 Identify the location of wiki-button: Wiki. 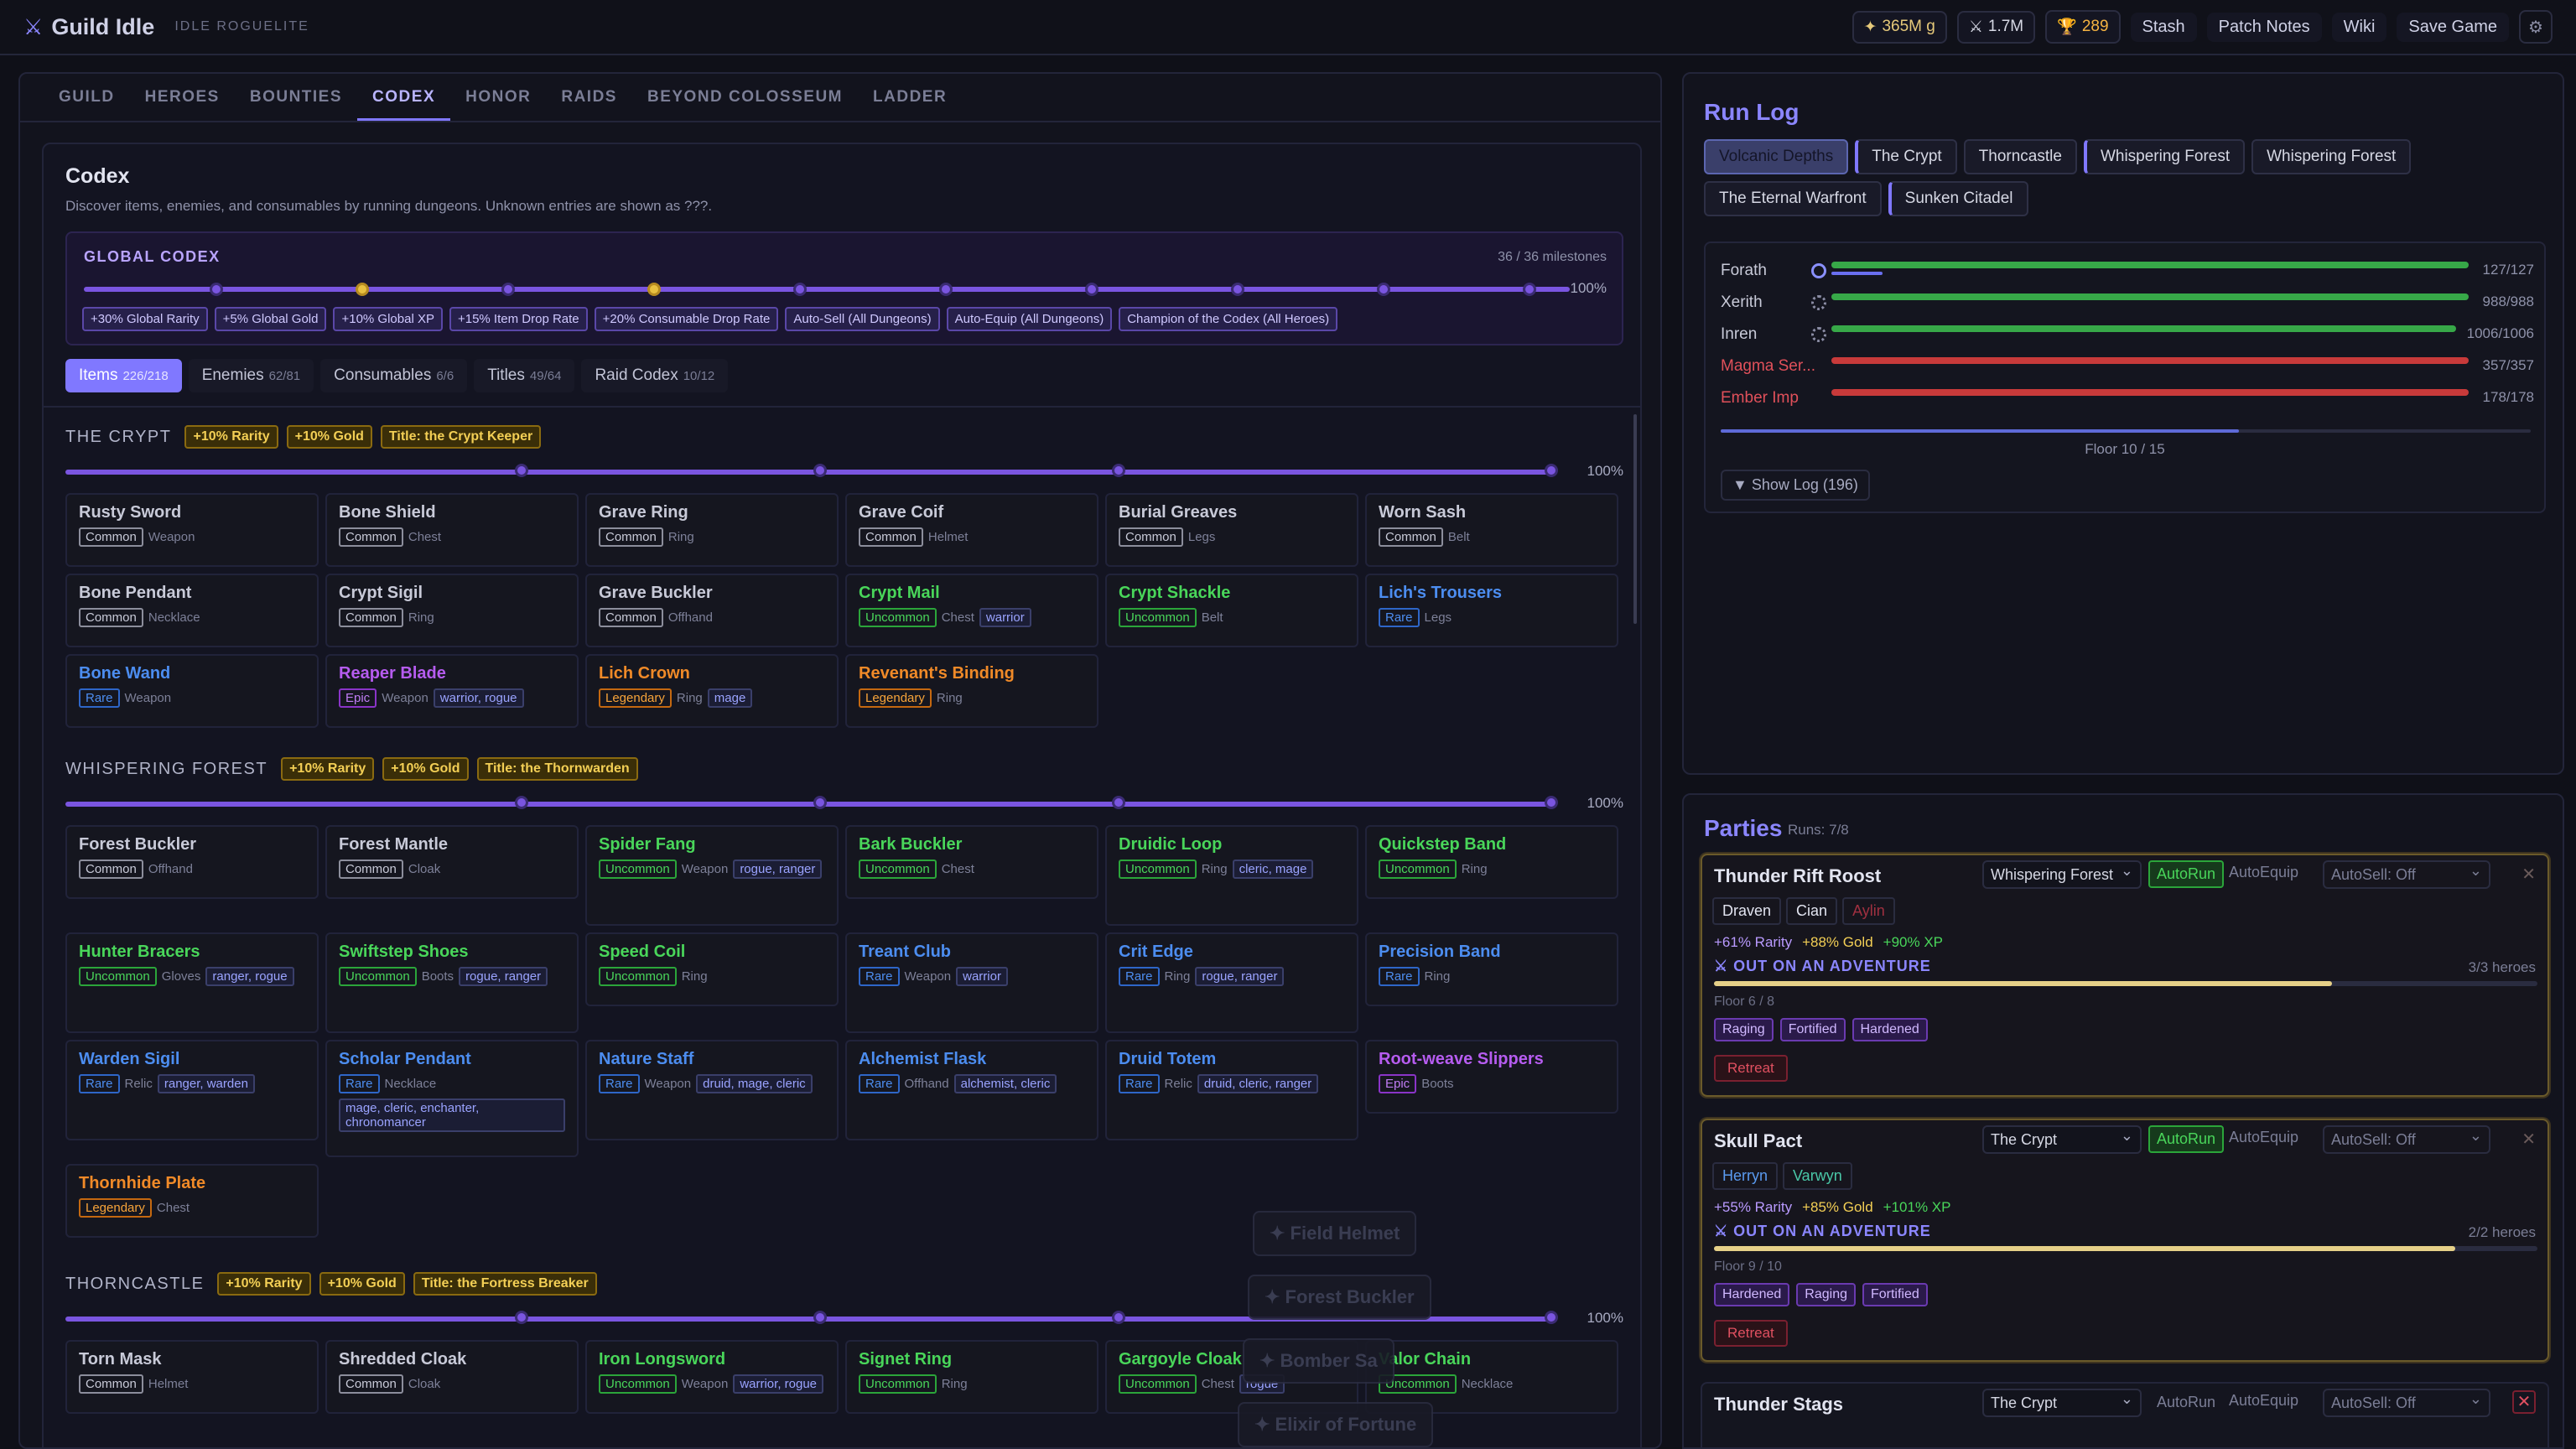
(2359, 27).